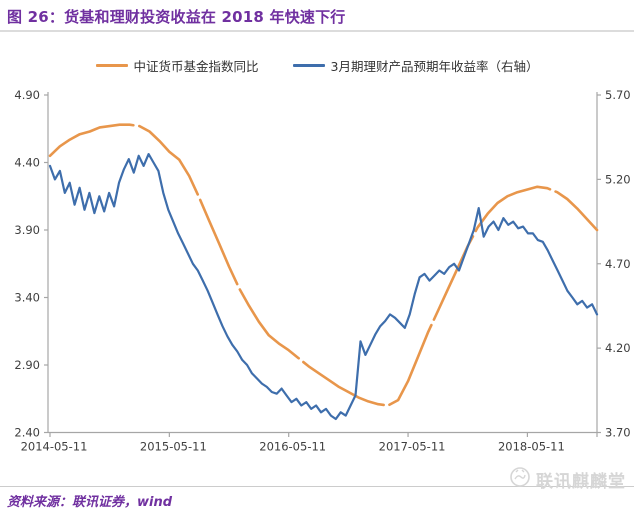 The image size is (634, 515). I want to click on legend-swatch-blue-line, so click(308, 65).